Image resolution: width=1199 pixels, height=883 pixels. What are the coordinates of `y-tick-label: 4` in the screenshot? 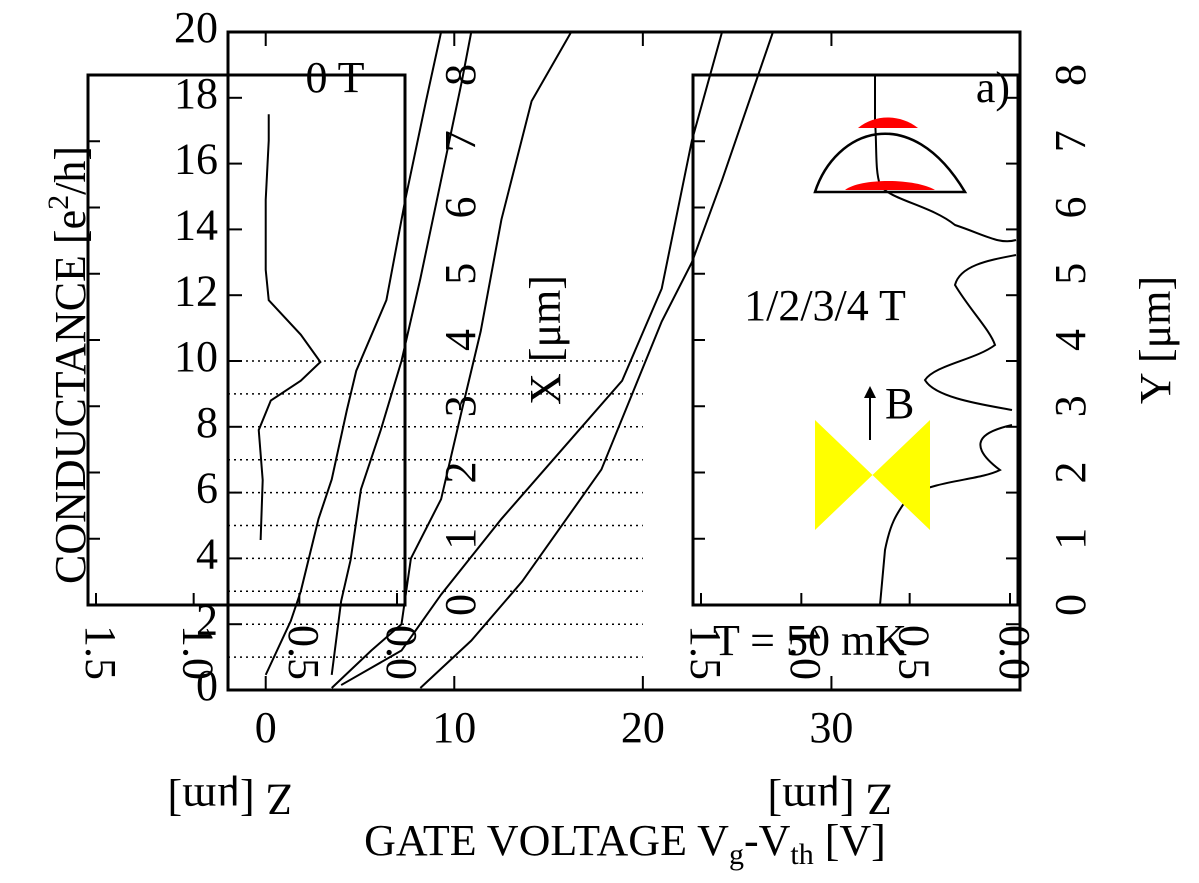 It's located at (207, 553).